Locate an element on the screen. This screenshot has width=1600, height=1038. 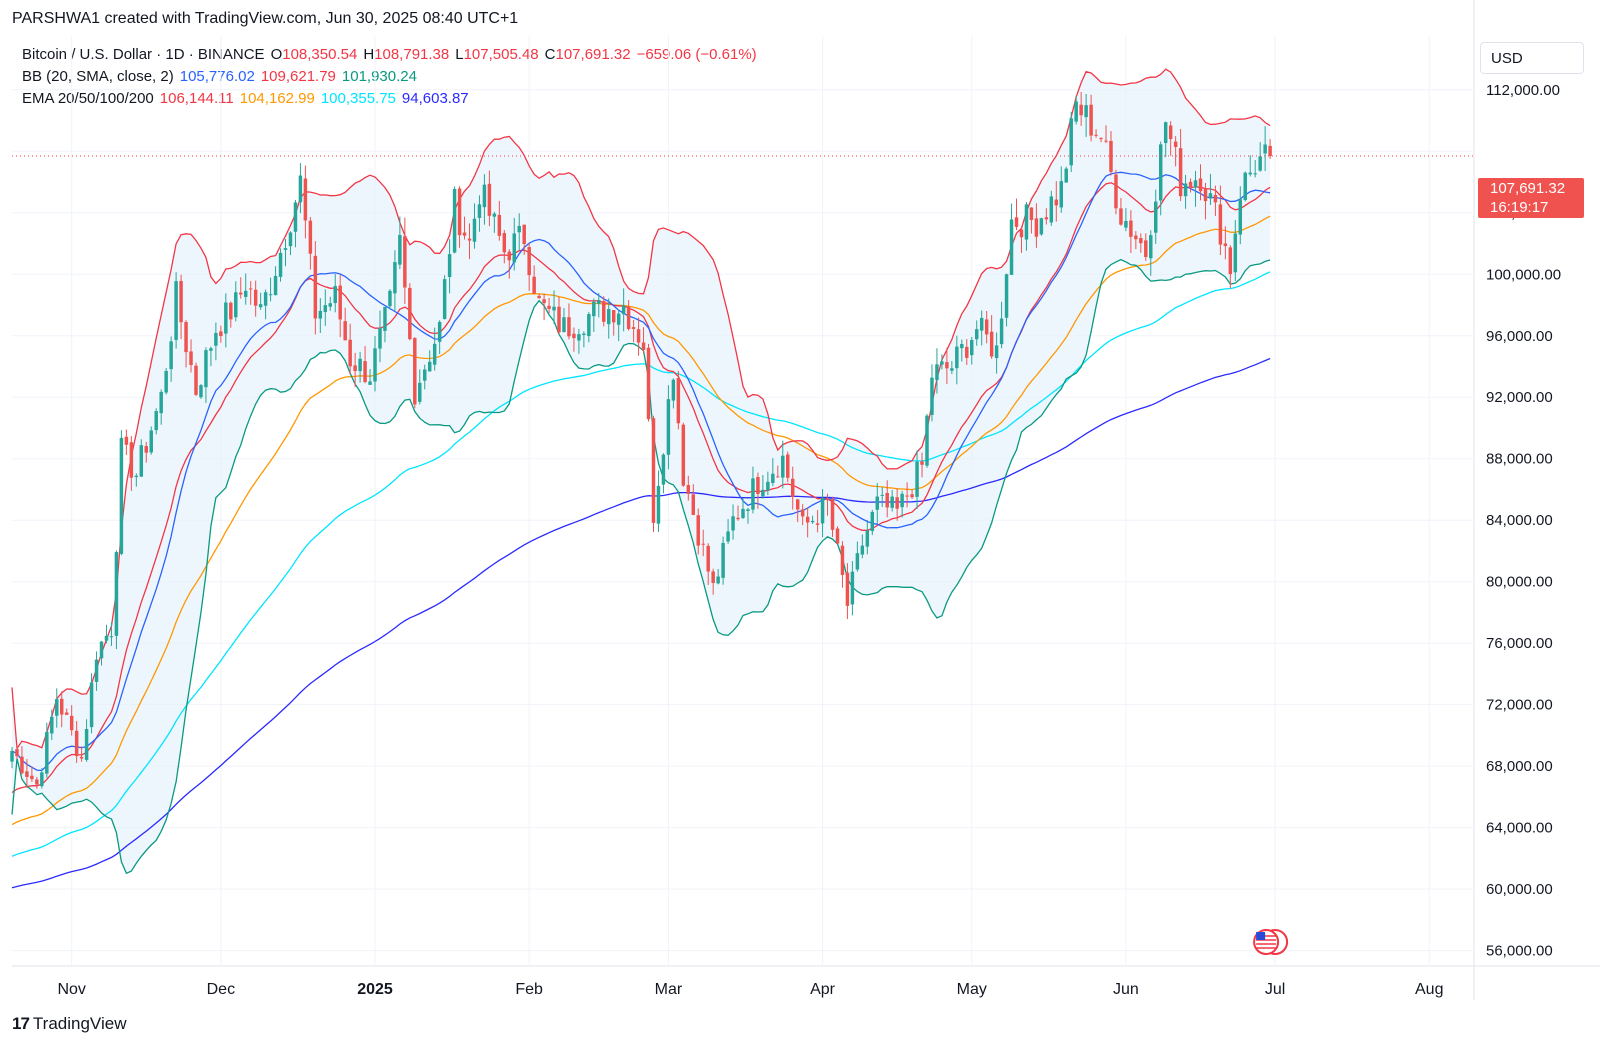
currency-selector: USD is located at coordinates (1532, 58).